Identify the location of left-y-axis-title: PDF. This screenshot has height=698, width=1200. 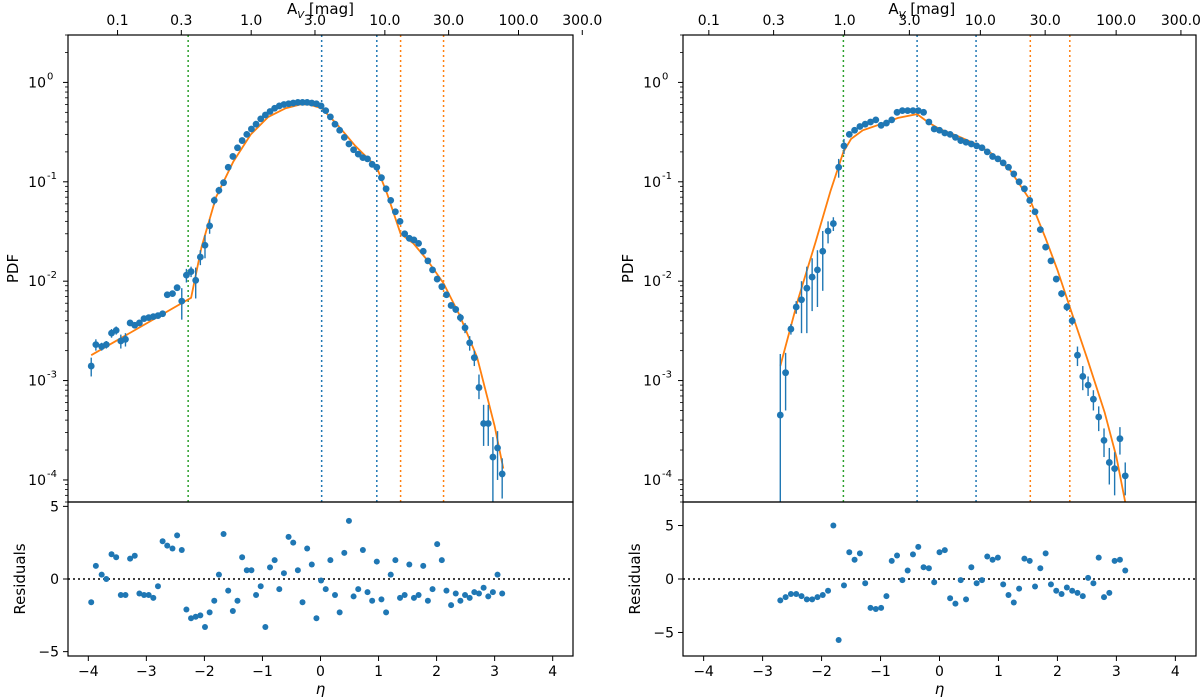
(13, 268).